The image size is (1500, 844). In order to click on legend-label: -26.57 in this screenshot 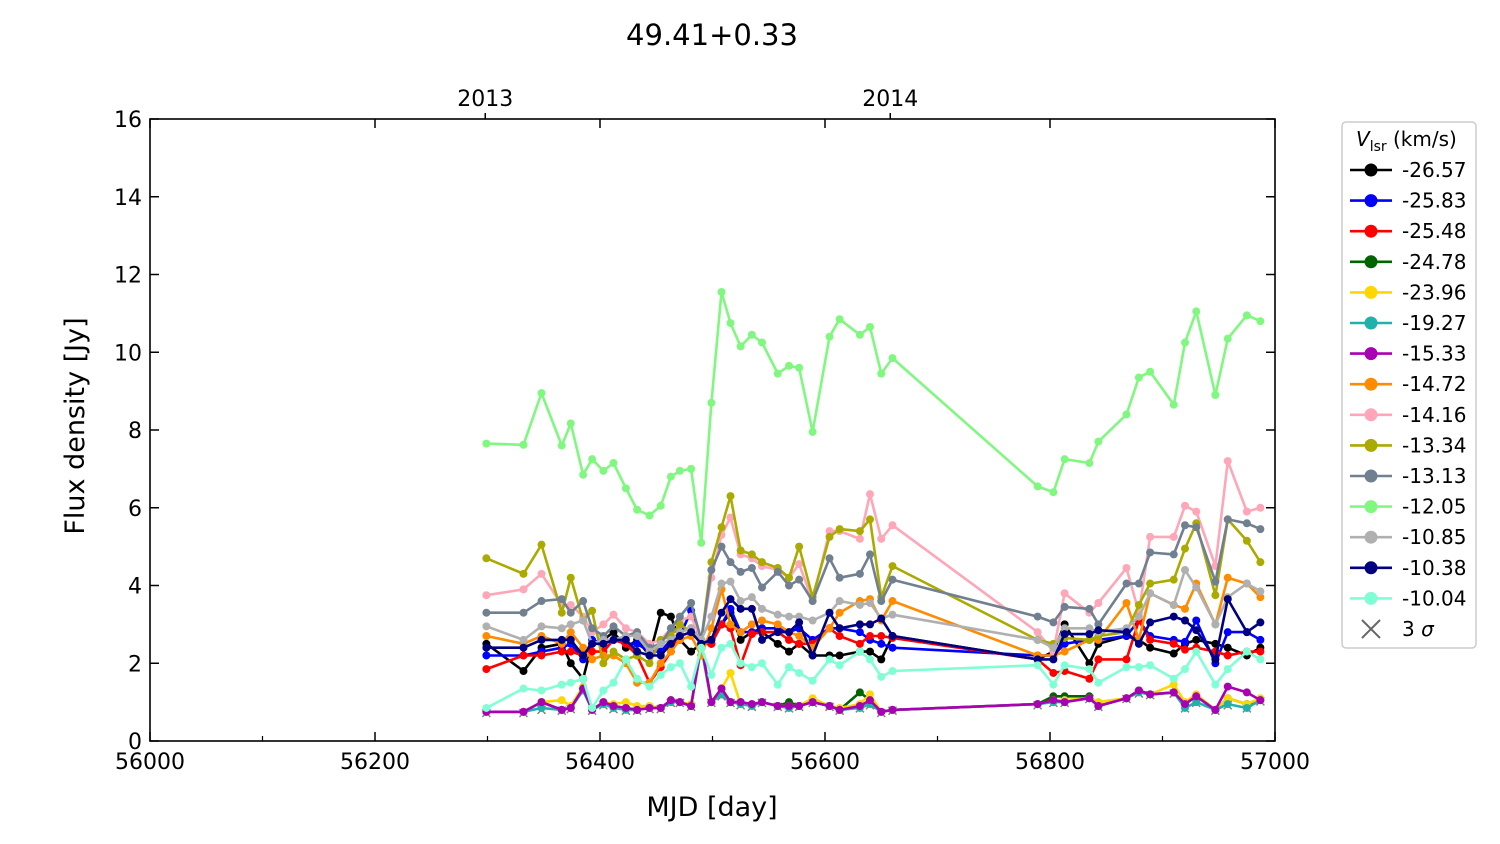, I will do `click(1434, 170)`.